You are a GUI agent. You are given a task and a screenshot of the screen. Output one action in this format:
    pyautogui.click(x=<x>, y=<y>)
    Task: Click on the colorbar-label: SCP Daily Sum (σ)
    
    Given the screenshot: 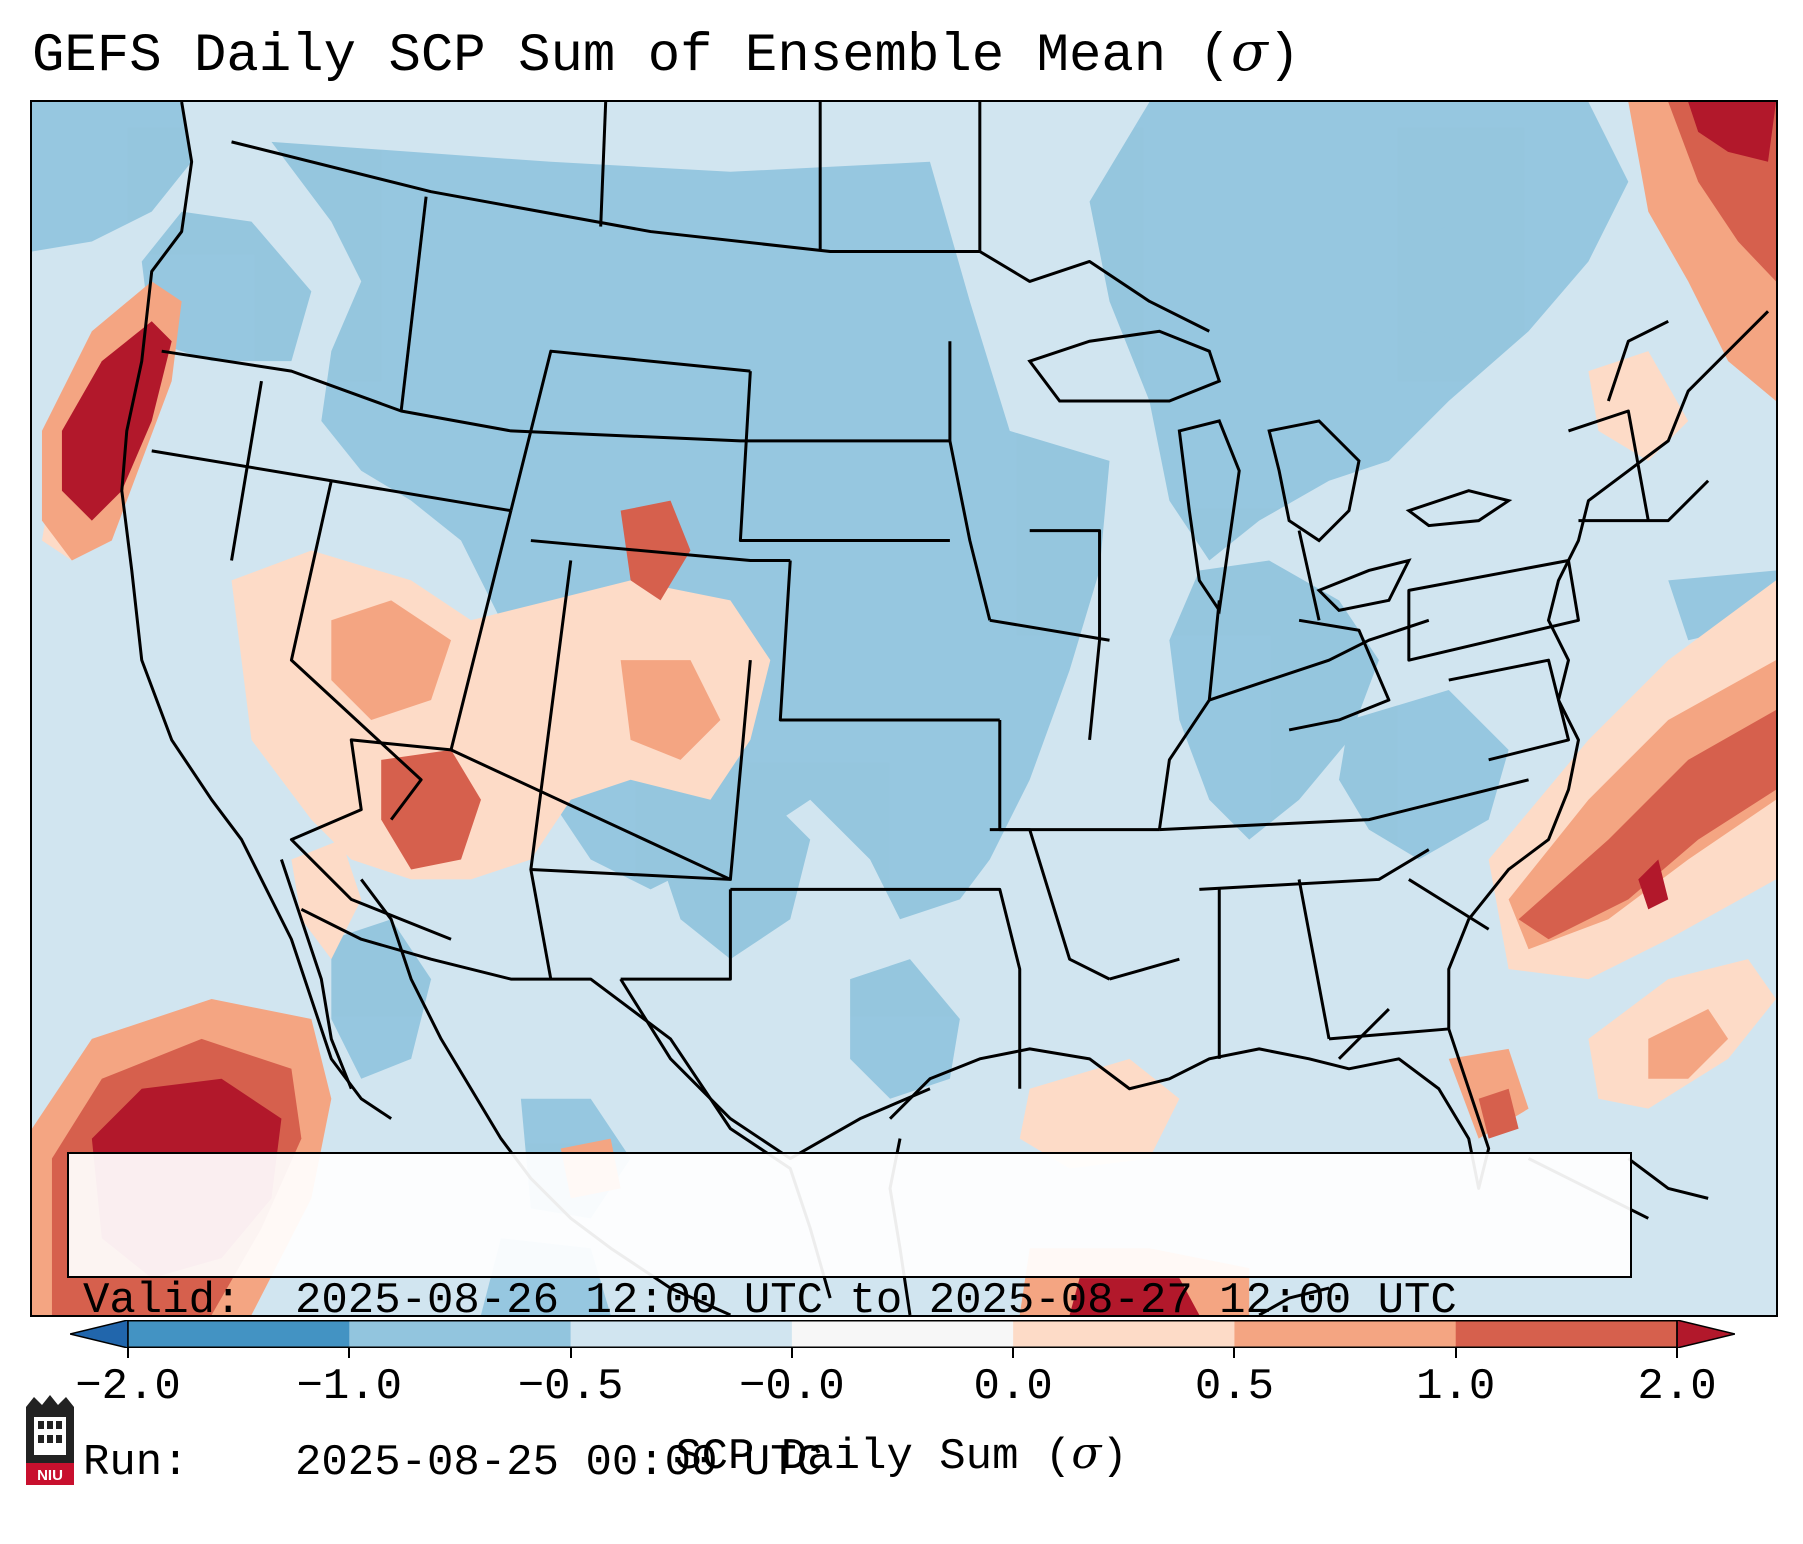 What is the action you would take?
    pyautogui.click(x=901, y=1455)
    